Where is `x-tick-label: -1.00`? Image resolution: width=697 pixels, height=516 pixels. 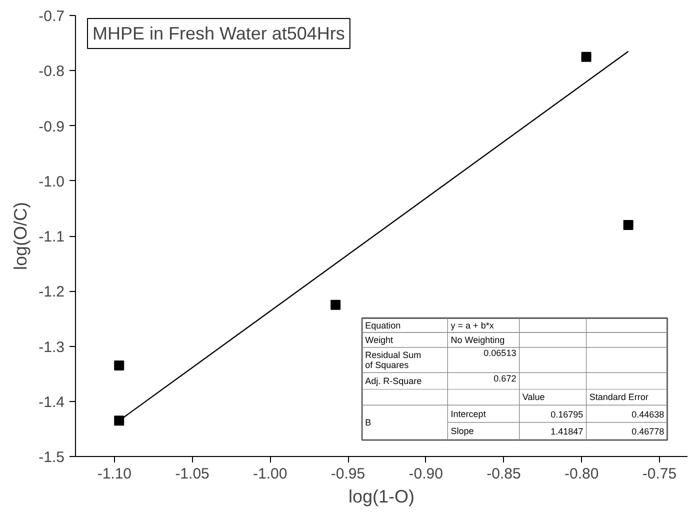
x-tick-label: -1.00 is located at coordinates (270, 474).